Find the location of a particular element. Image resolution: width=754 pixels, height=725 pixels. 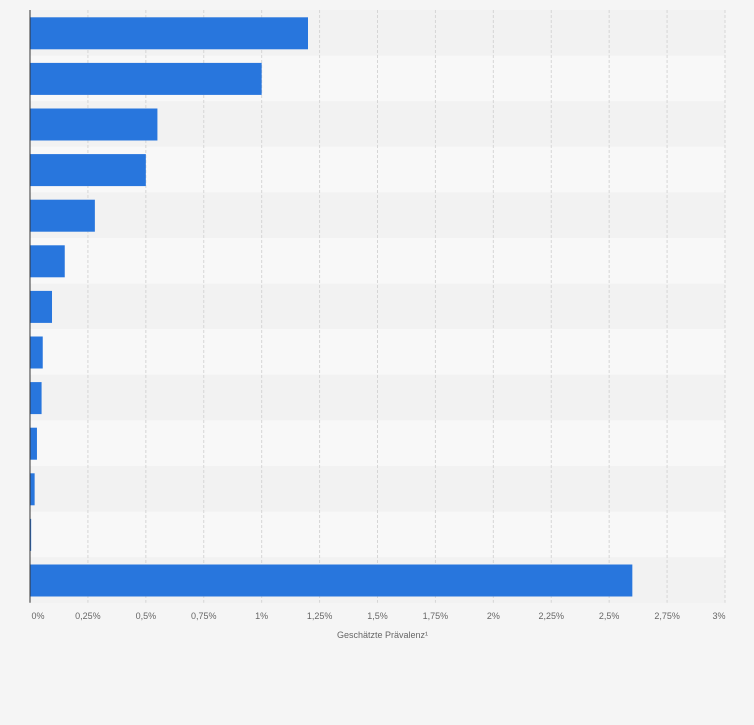

x-tick-label: 0,75% is located at coordinates (204, 616).